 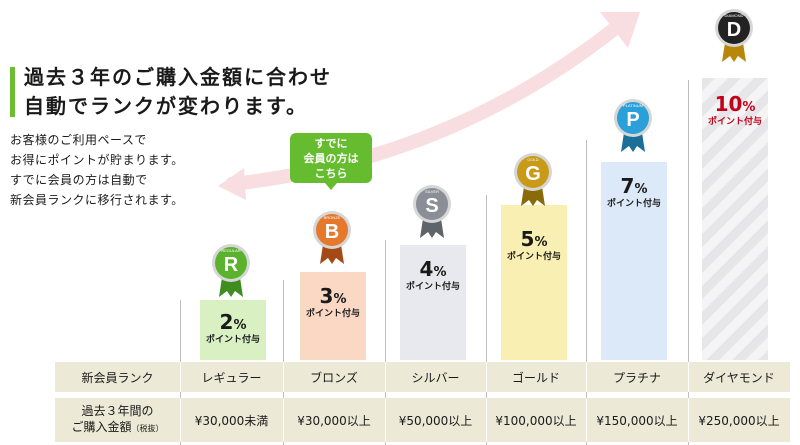 I want to click on badge-label: GOLD, so click(x=532, y=159).